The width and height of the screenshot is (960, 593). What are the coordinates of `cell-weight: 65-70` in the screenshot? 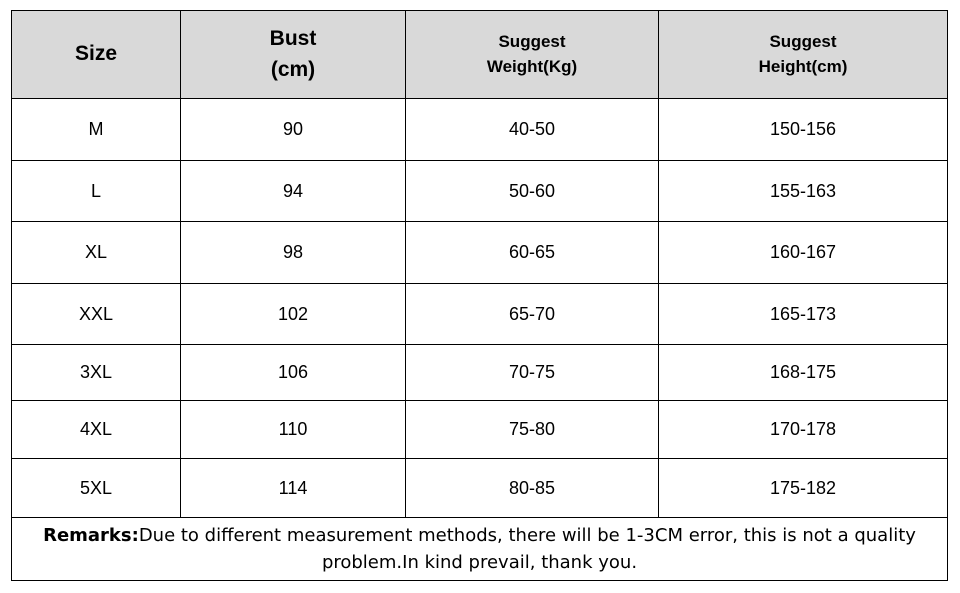 It's located at (532, 314).